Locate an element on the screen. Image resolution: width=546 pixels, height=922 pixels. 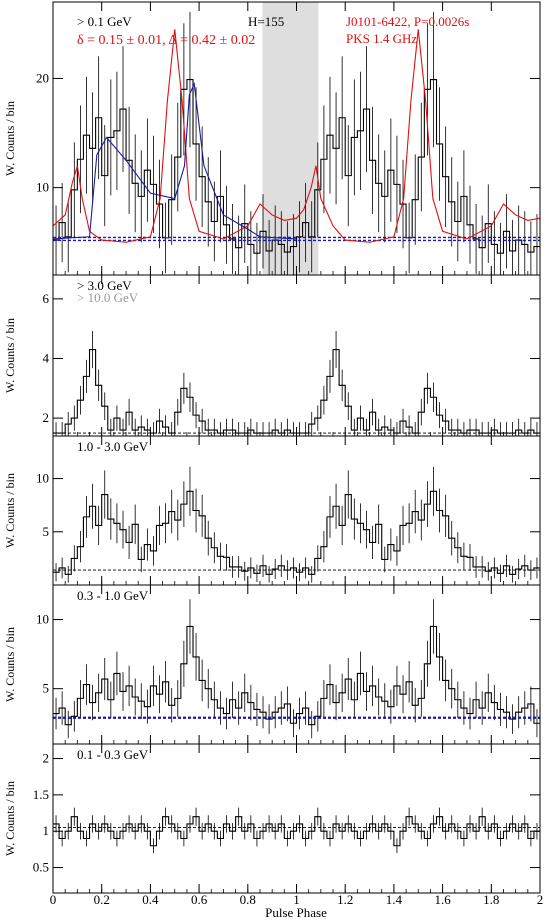
x-tick-label: 1.6 is located at coordinates (442, 899).